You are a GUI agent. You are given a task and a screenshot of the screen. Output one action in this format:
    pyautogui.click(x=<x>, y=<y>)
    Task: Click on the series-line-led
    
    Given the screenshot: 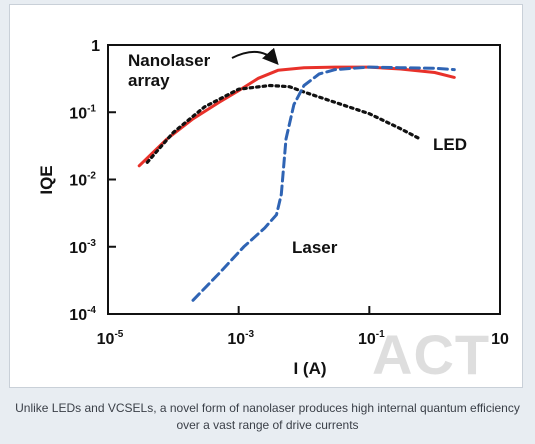 What is the action you would take?
    pyautogui.click(x=283, y=123)
    